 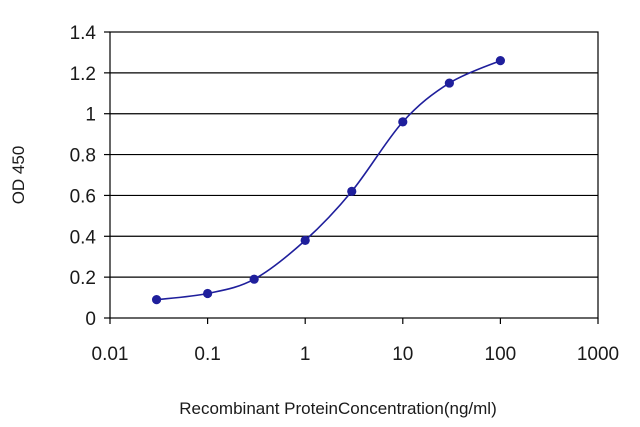 What do you see at coordinates (207, 354) in the screenshot?
I see `x-tick-label: 0.1` at bounding box center [207, 354].